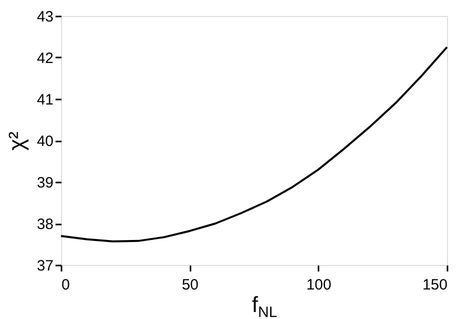 The width and height of the screenshot is (474, 319). What do you see at coordinates (45, 17) in the screenshot?
I see `y-tick-label: 43` at bounding box center [45, 17].